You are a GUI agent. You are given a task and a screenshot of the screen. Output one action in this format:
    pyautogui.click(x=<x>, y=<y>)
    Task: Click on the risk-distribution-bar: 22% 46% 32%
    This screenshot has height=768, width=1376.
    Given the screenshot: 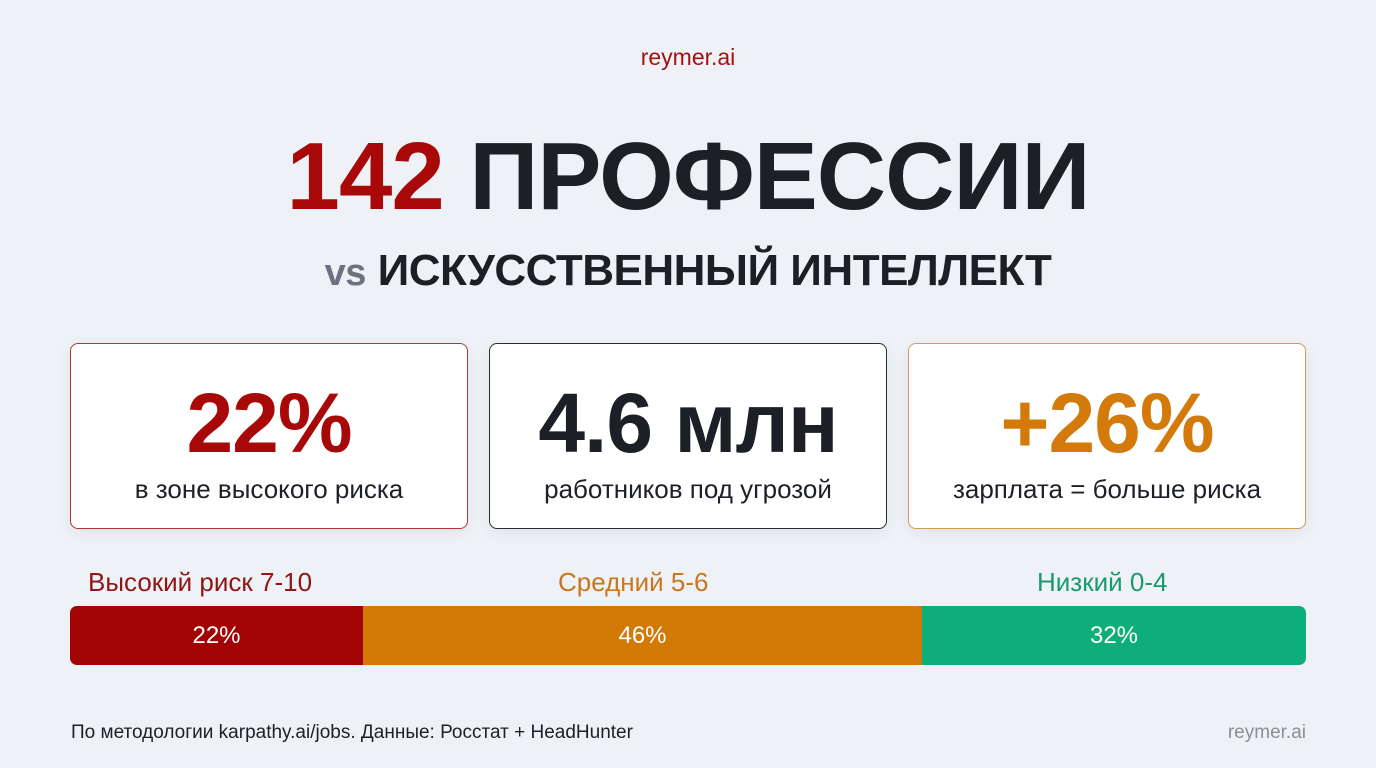 What is the action you would take?
    pyautogui.click(x=688, y=635)
    